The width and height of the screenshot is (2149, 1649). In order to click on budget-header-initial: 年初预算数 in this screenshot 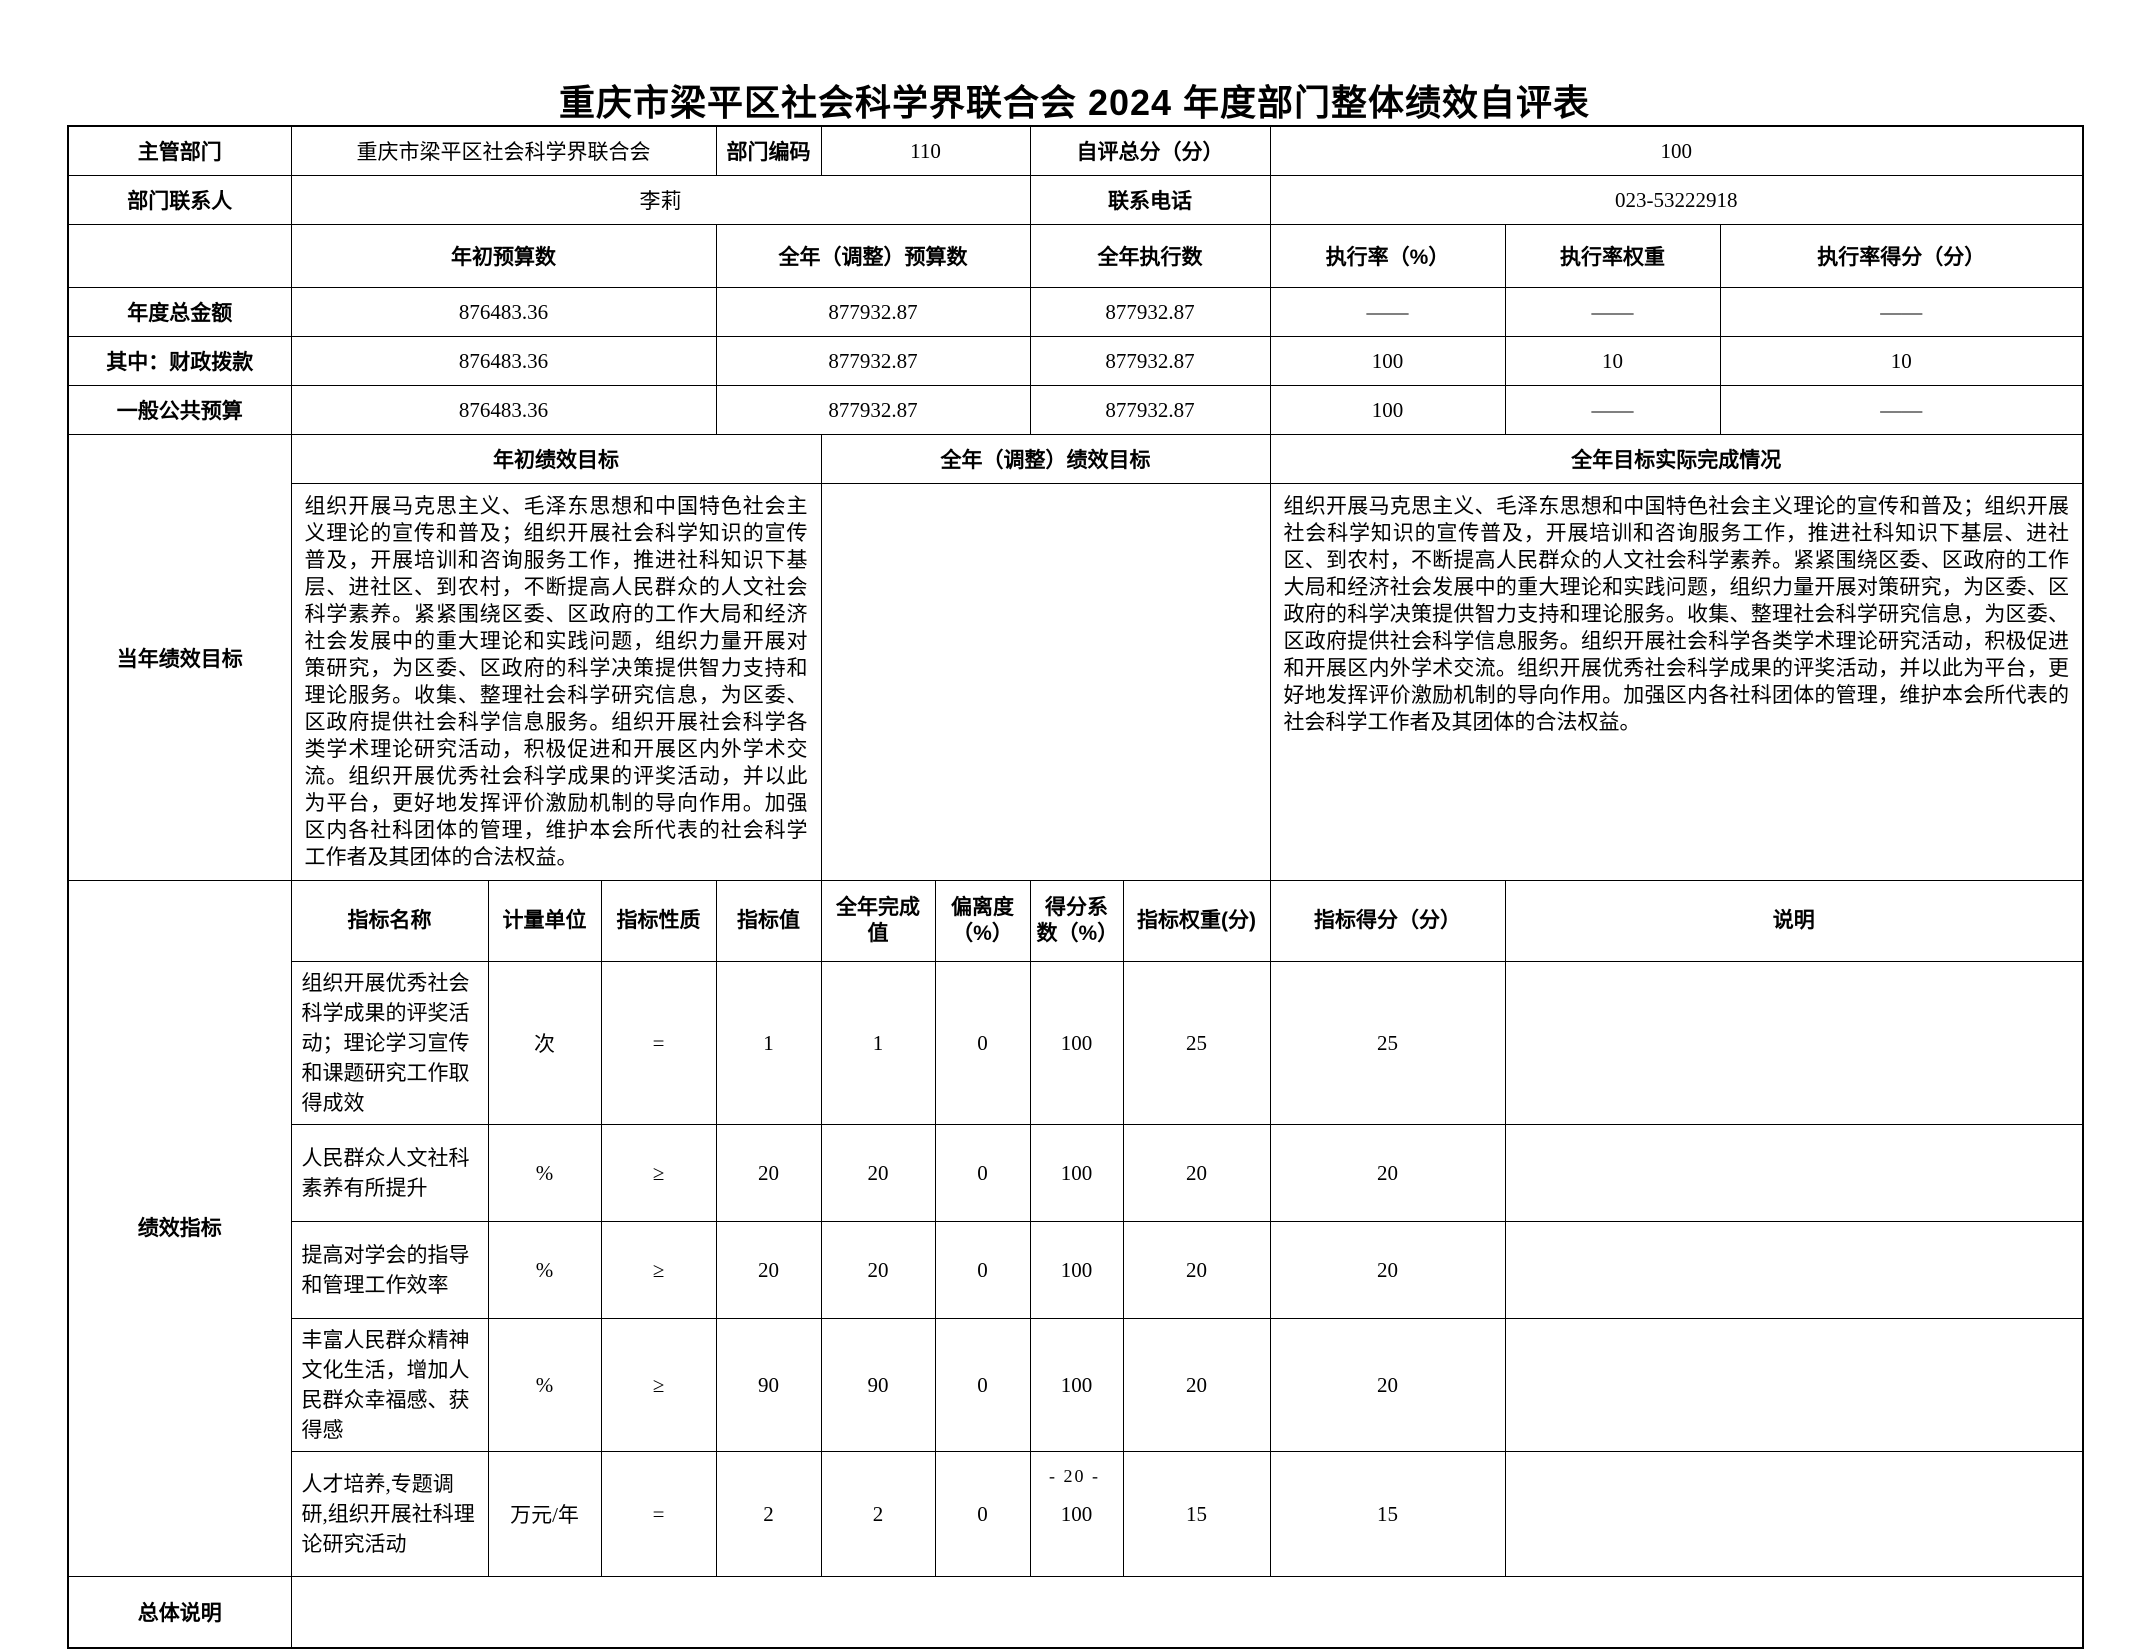, I will do `click(503, 256)`.